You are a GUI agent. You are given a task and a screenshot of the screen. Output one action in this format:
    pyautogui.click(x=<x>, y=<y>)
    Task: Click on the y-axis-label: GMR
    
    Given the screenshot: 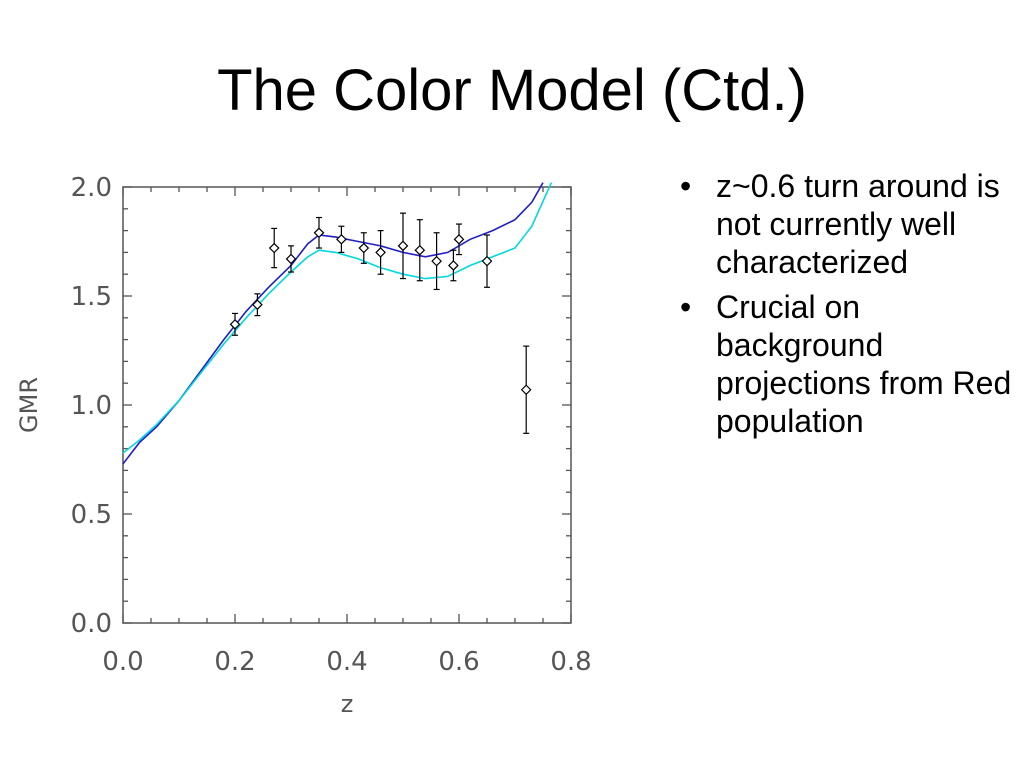 What is the action you would take?
    pyautogui.click(x=29, y=405)
    